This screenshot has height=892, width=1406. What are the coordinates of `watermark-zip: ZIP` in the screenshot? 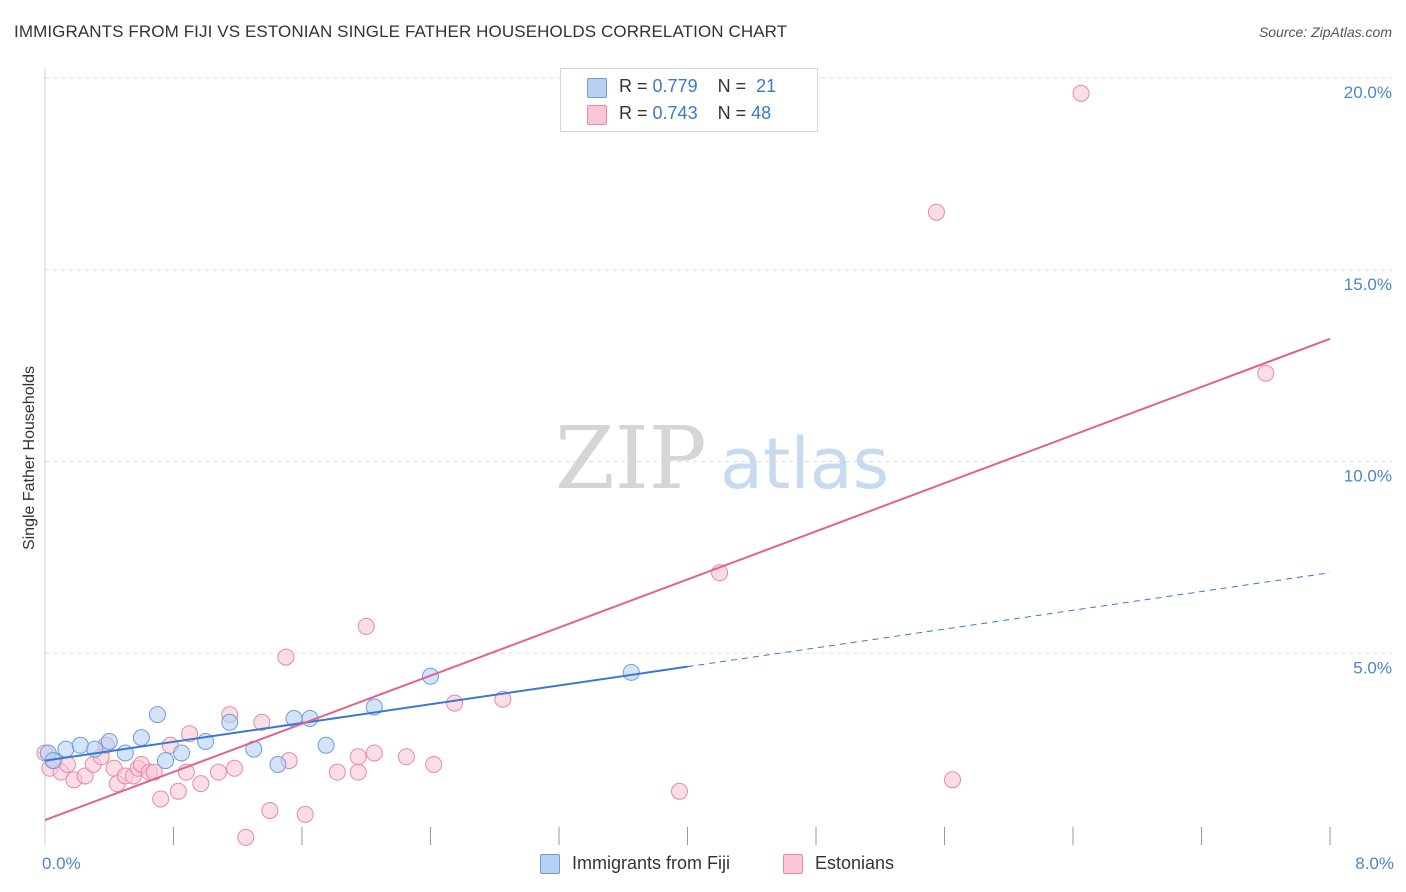 It's located at (631, 459).